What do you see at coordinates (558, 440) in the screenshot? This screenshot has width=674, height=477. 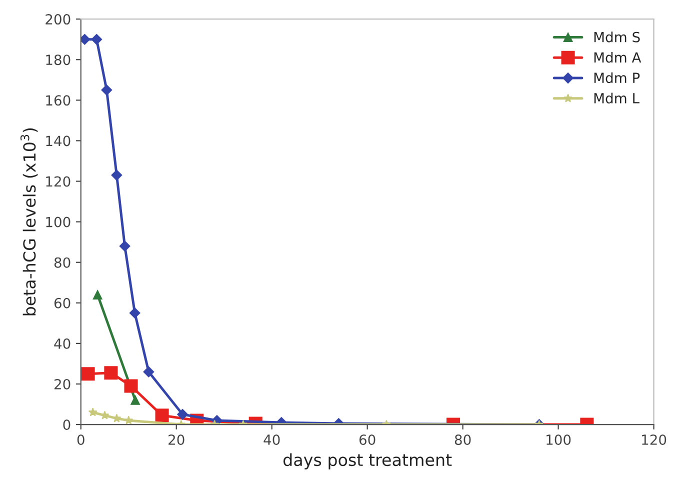 I see `x-tick-label: 100` at bounding box center [558, 440].